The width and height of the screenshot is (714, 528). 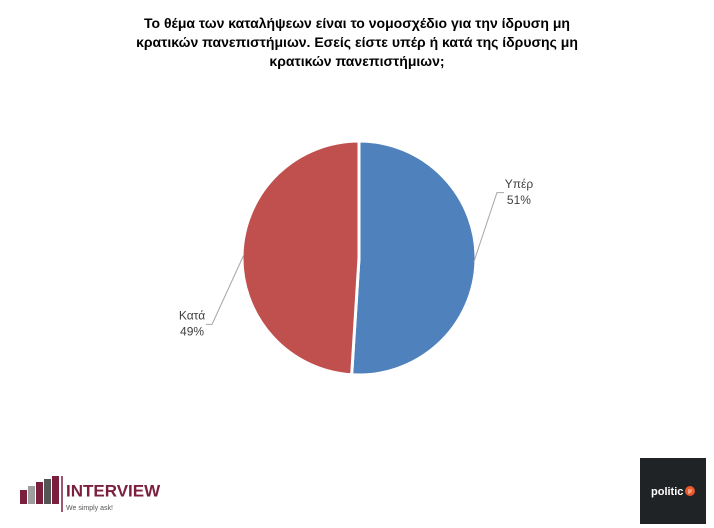 What do you see at coordinates (192, 332) in the screenshot?
I see `value-label: 49%` at bounding box center [192, 332].